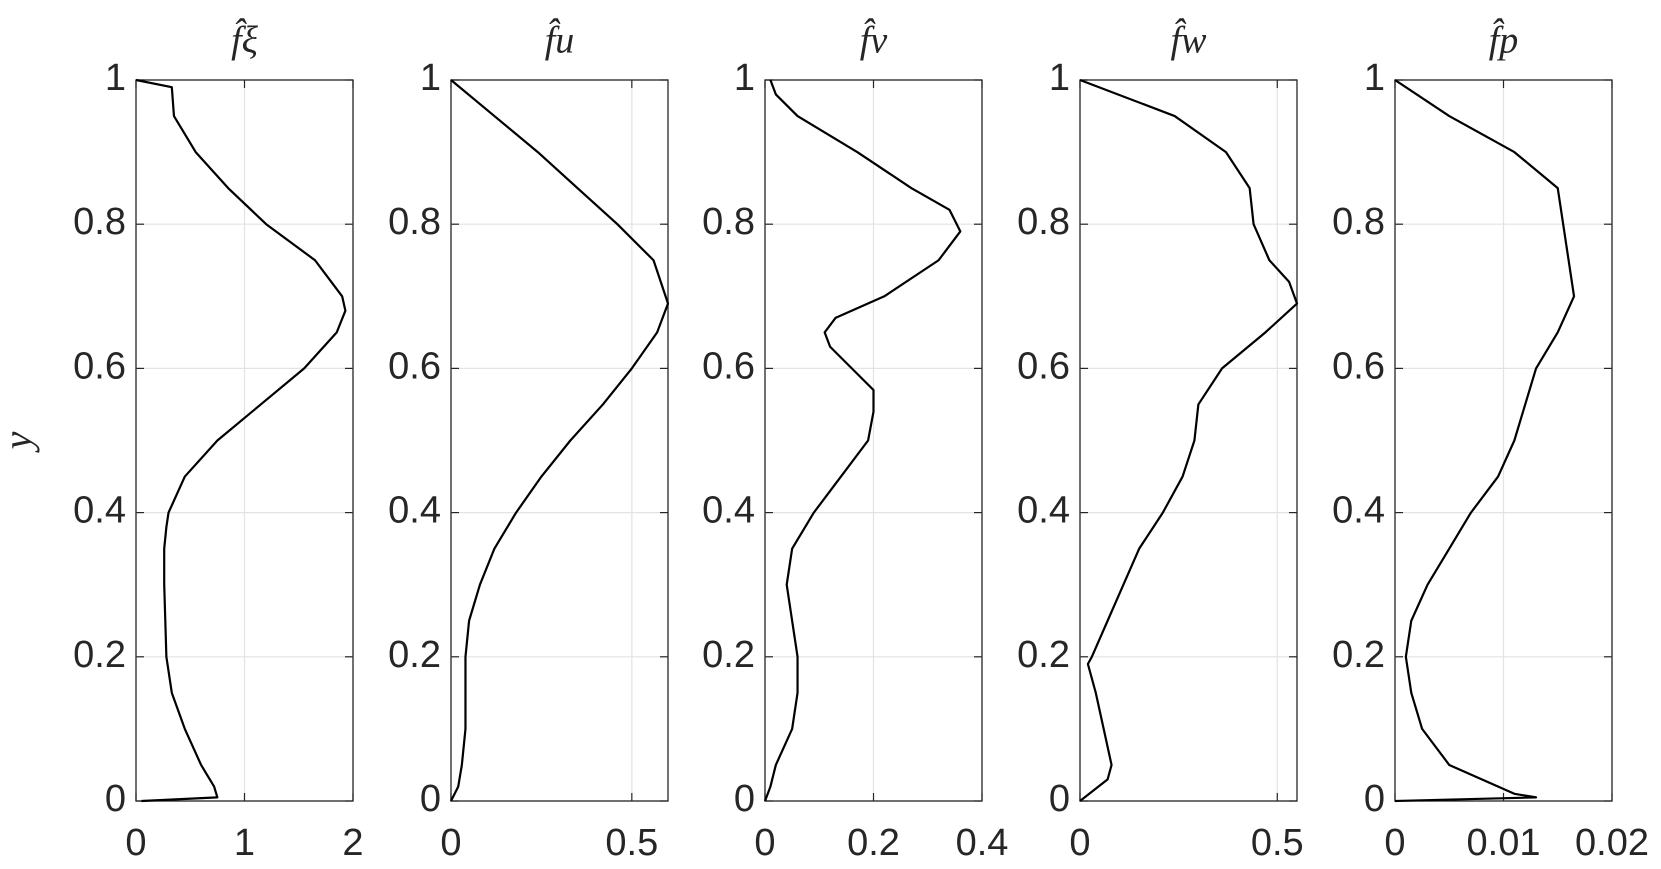 Image resolution: width=1661 pixels, height=869 pixels. What do you see at coordinates (982, 843) in the screenshot?
I see `x-tick-label: 0.4` at bounding box center [982, 843].